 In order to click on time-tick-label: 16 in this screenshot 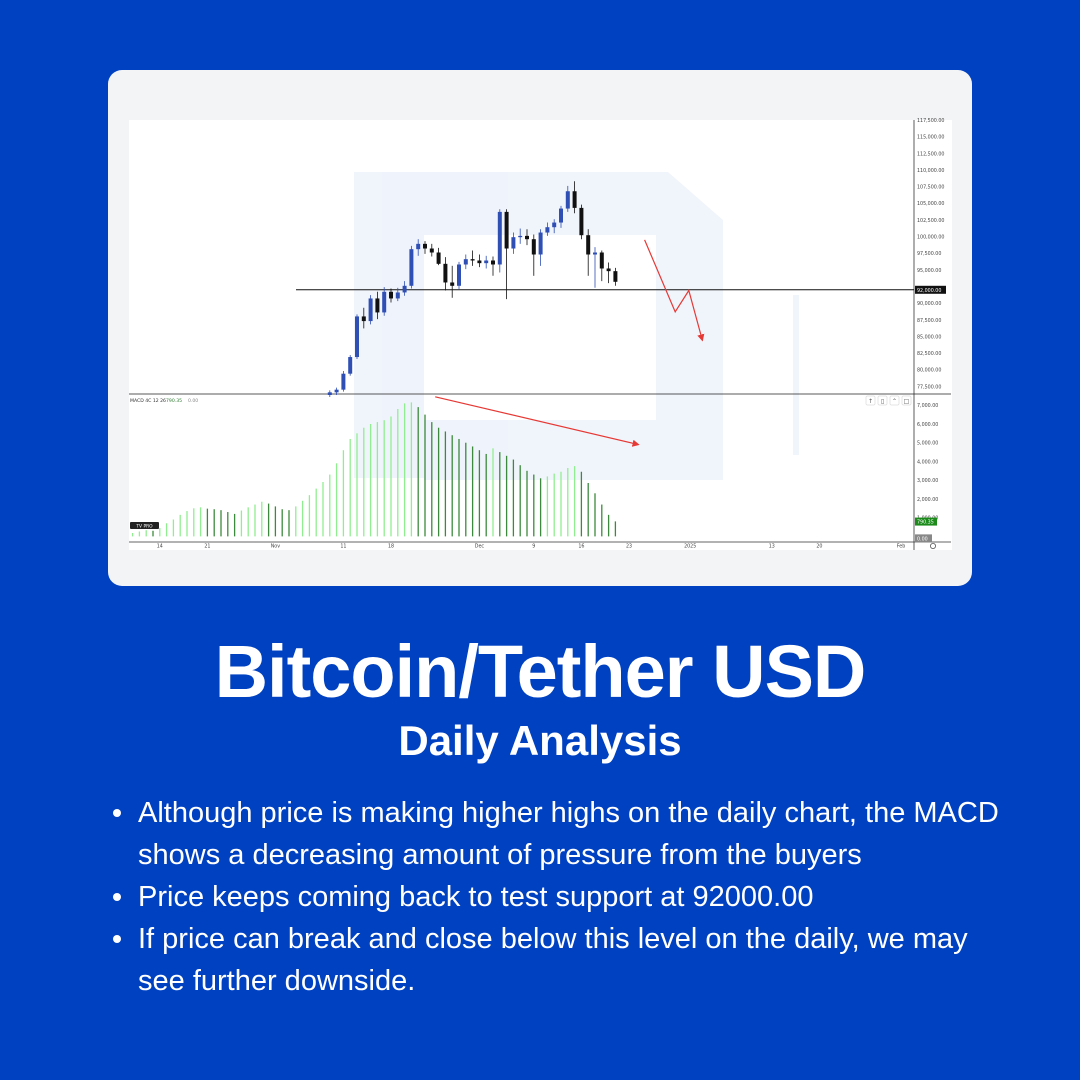, I will do `click(581, 547)`.